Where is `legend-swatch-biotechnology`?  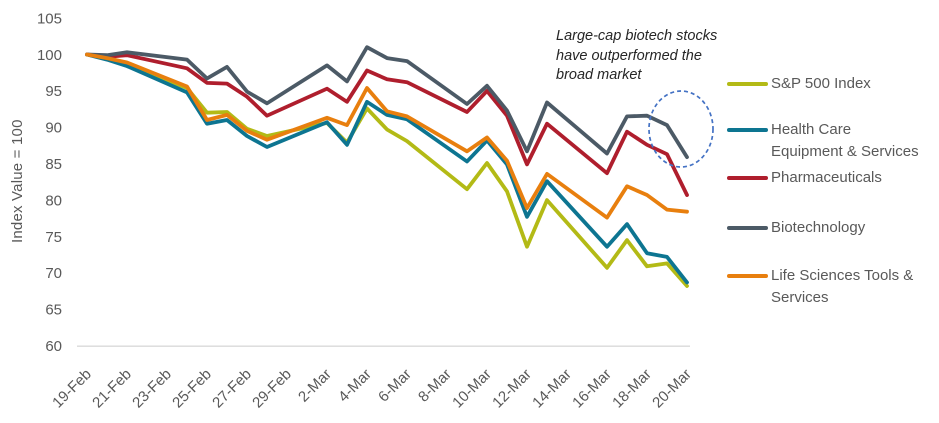
legend-swatch-biotechnology is located at coordinates (747, 228).